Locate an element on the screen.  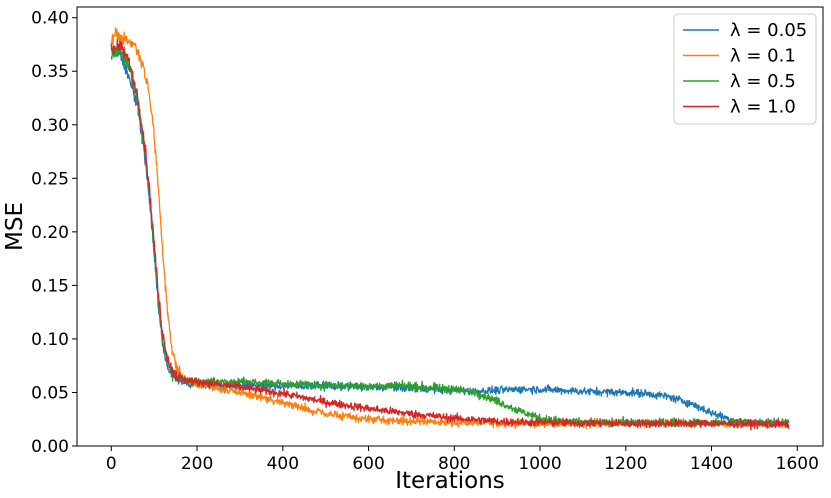
x-axis-title: Iterations is located at coordinates (450, 481).